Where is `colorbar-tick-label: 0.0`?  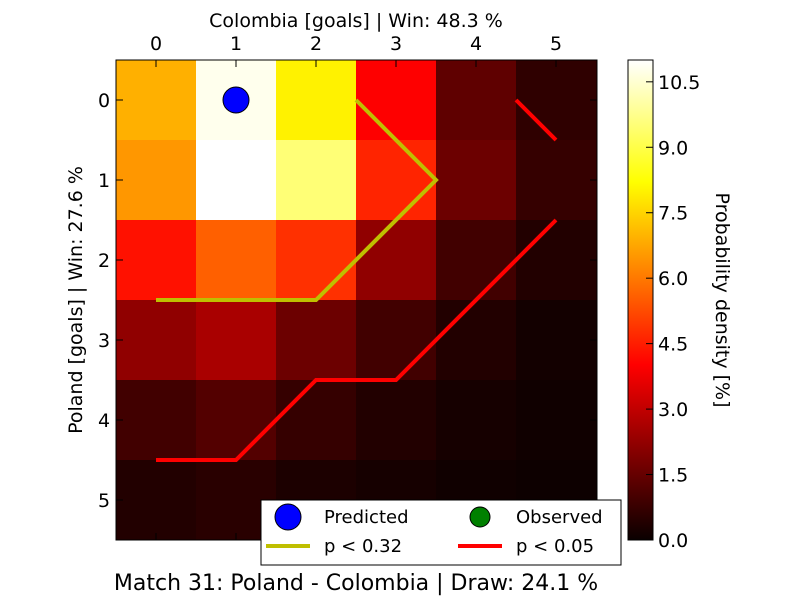
colorbar-tick-label: 0.0 is located at coordinates (673, 541).